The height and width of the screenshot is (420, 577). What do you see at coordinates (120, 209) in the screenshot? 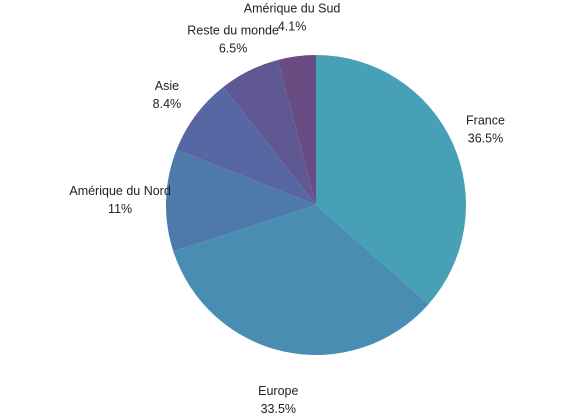
I see `slice-percent: 11%` at bounding box center [120, 209].